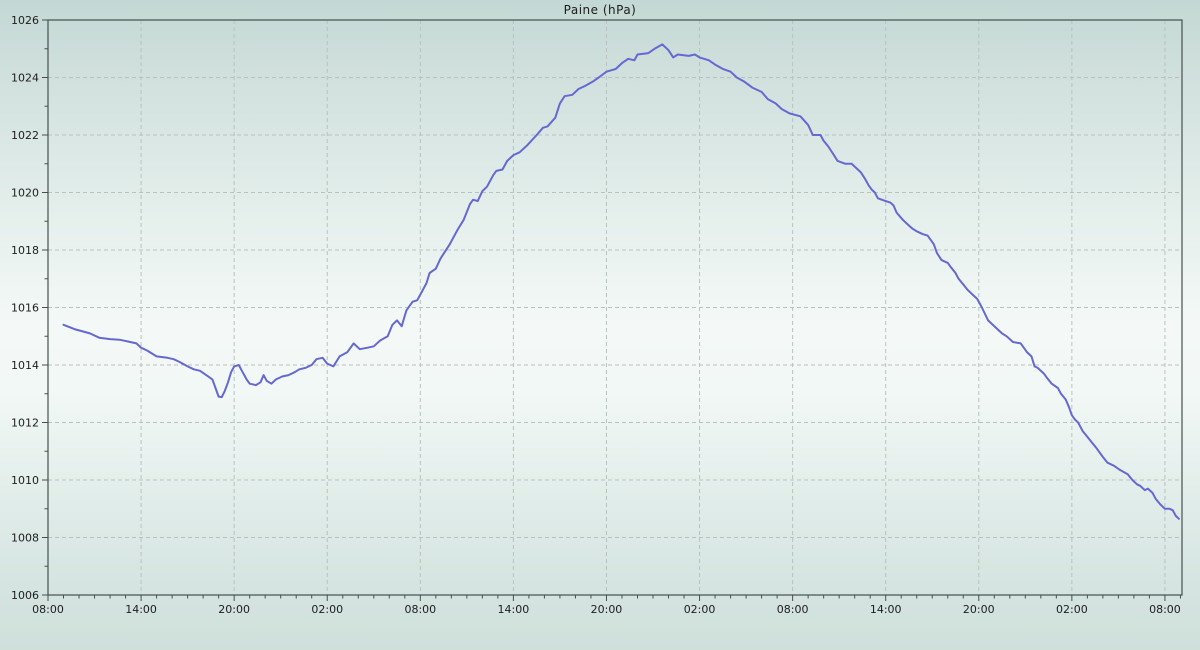 The width and height of the screenshot is (1200, 650). What do you see at coordinates (25, 538) in the screenshot?
I see `svg-text: 1008` at bounding box center [25, 538].